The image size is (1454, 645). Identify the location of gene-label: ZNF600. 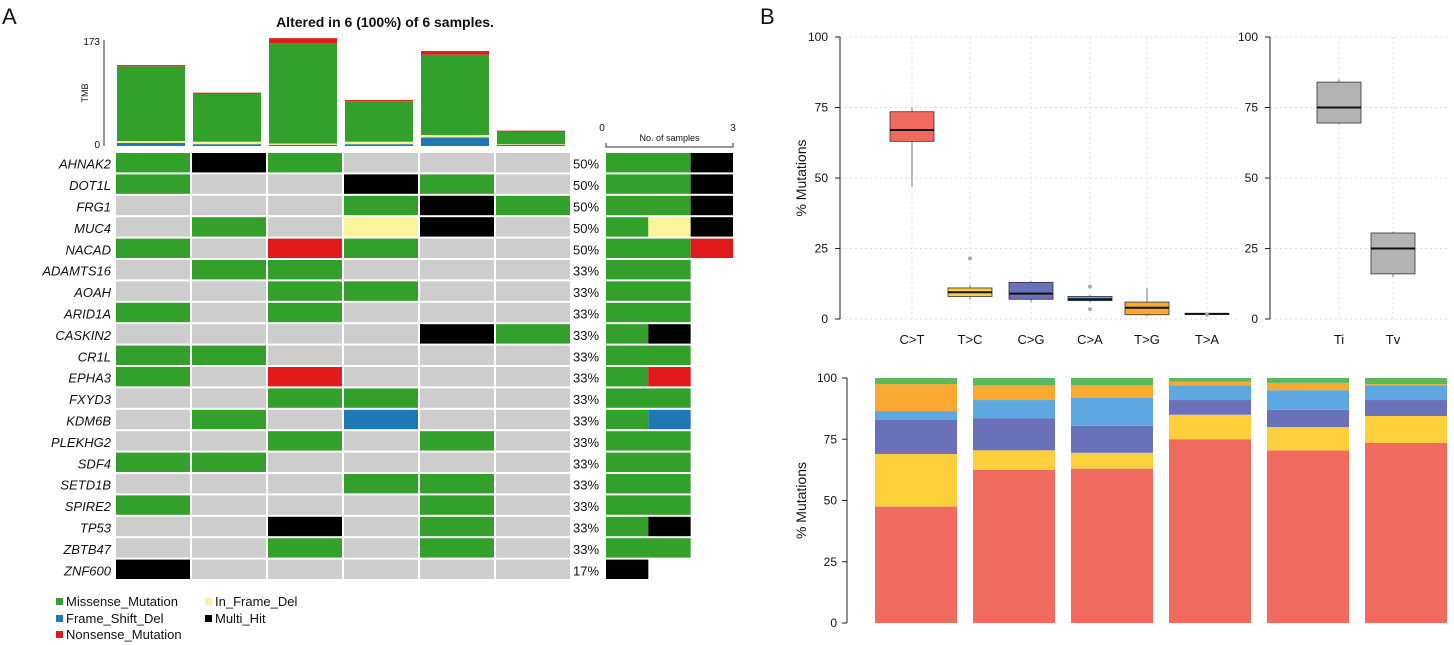
(87, 570).